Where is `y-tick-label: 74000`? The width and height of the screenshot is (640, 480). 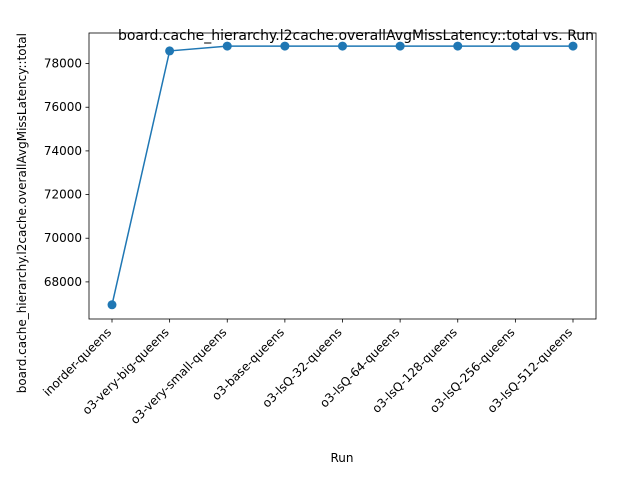 y-tick-label: 74000 is located at coordinates (63, 151).